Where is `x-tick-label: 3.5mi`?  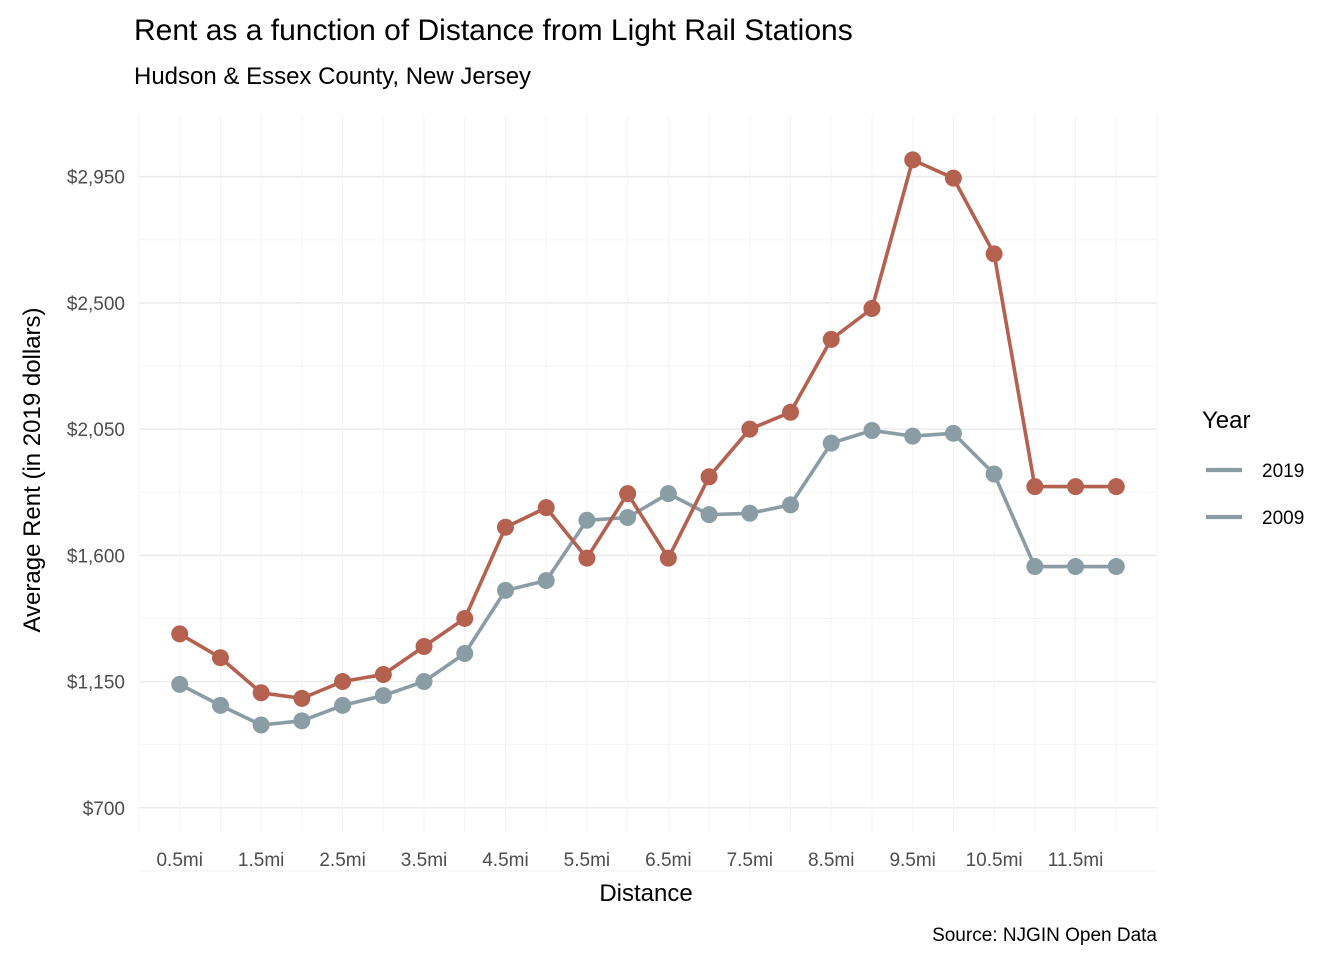
x-tick-label: 3.5mi is located at coordinates (424, 860).